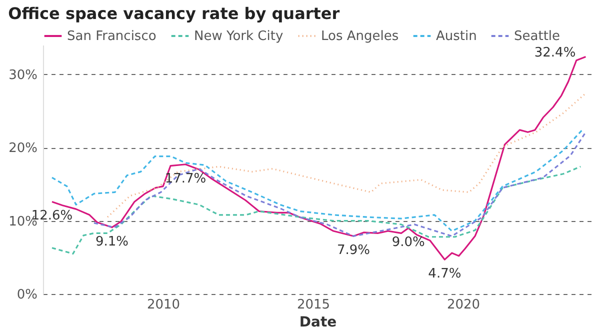 The width and height of the screenshot is (606, 335). What do you see at coordinates (360, 36) in the screenshot?
I see `legend-label: Los Angeles` at bounding box center [360, 36].